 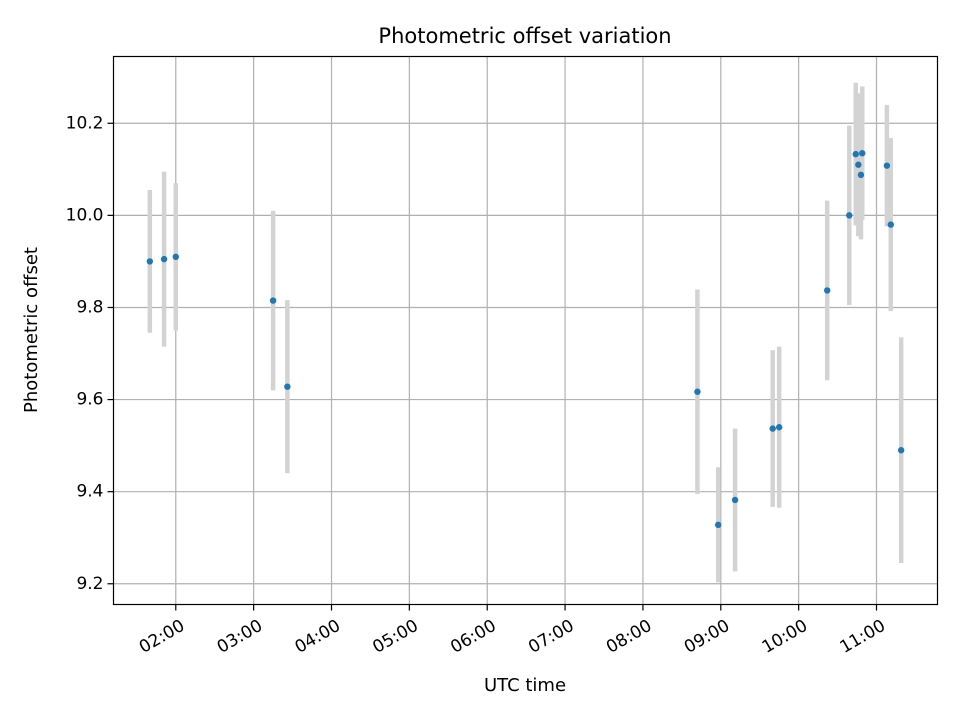 What do you see at coordinates (240, 637) in the screenshot?
I see `x-tick-label: 03:00` at bounding box center [240, 637].